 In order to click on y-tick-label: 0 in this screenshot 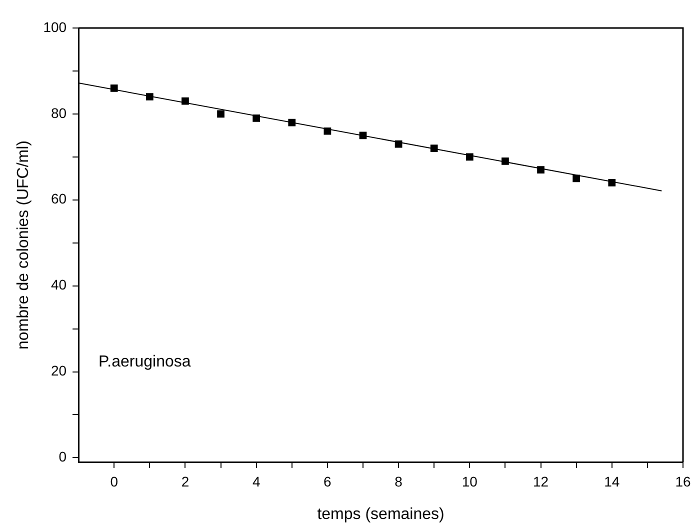, I will do `click(62, 456)`.